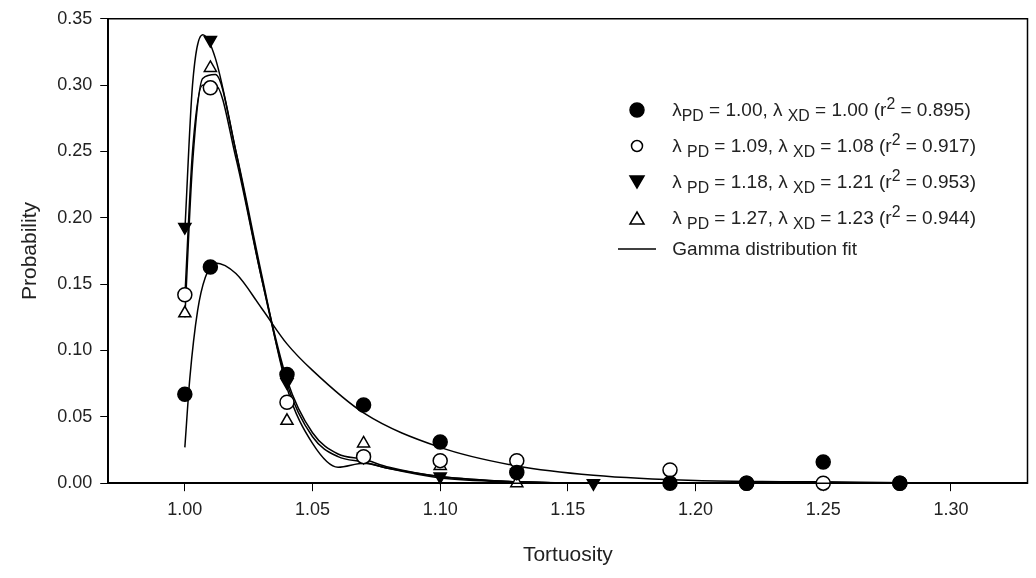  I want to click on x-tick-label: 1.25, so click(823, 508).